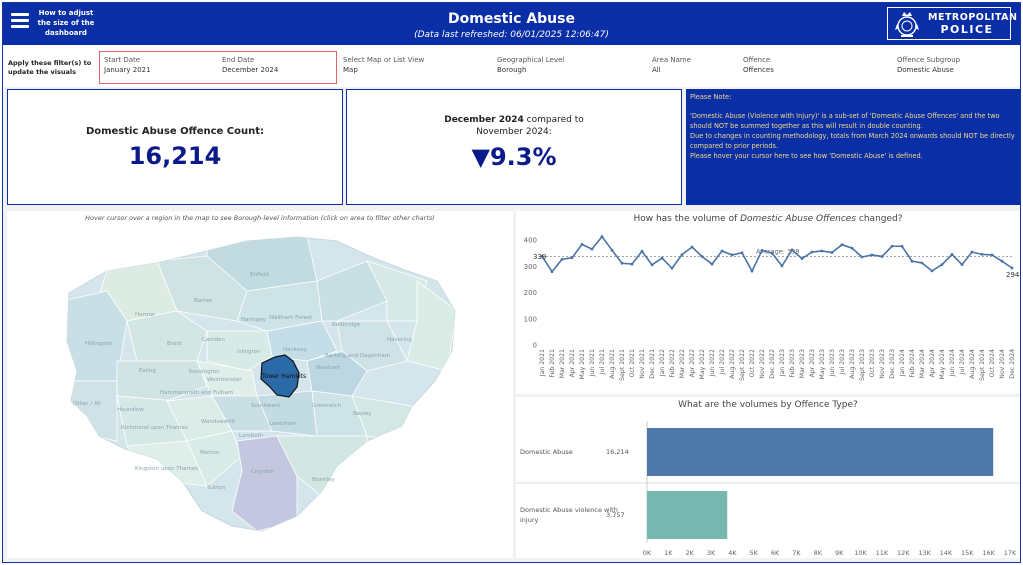 The width and height of the screenshot is (1023, 565). Describe the element at coordinates (757, 60) in the screenshot. I see `offence-label: Offence` at that location.